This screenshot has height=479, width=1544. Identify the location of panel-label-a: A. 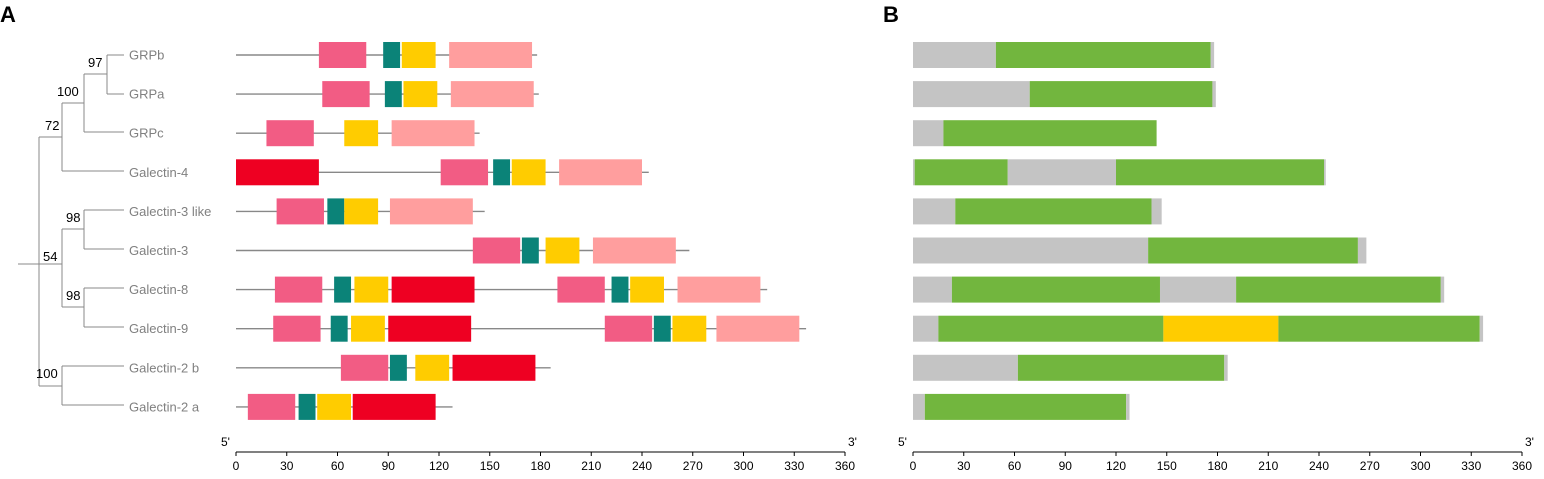
(8, 14).